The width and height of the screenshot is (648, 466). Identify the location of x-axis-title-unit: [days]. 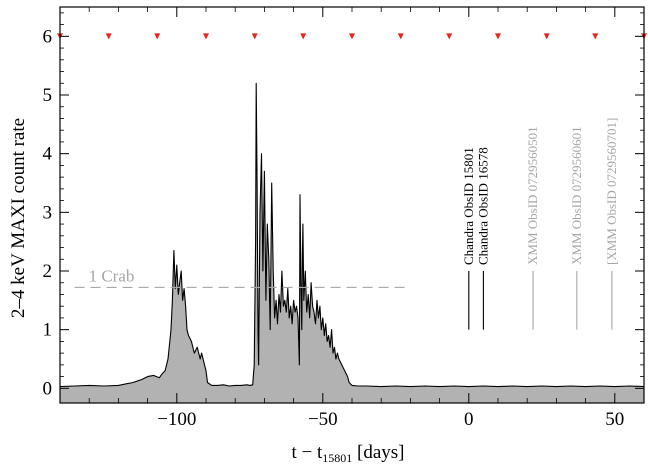
(378, 452).